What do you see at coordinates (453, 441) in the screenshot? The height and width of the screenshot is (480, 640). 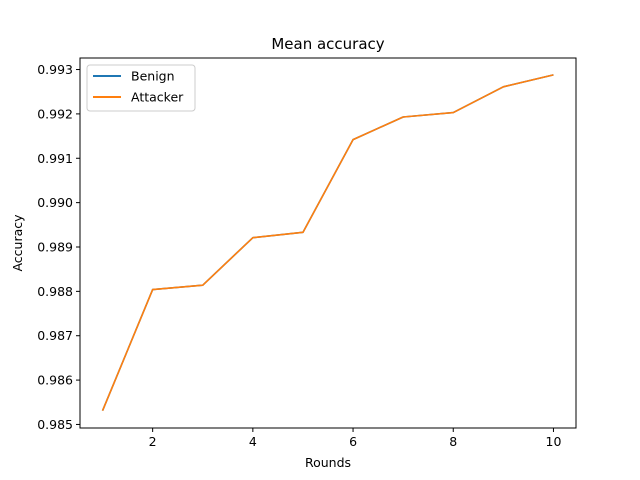 I see `x-tick-label: 8` at bounding box center [453, 441].